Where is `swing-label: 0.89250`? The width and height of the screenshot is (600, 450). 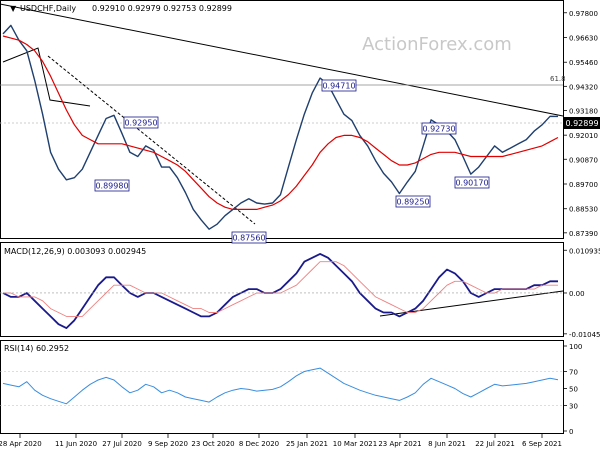 swing-label: 0.89250 is located at coordinates (412, 202).